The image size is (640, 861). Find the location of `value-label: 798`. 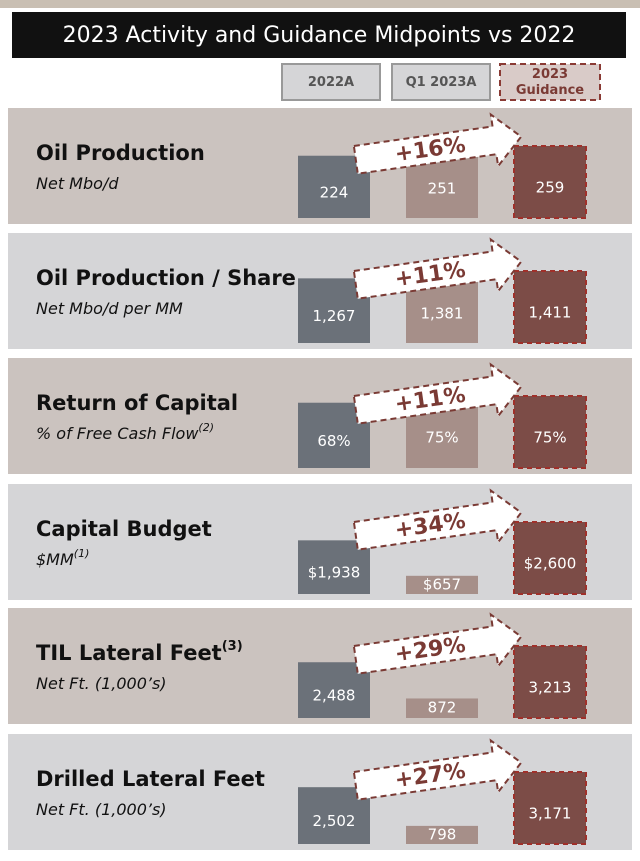

value-label: 798 is located at coordinates (442, 834).